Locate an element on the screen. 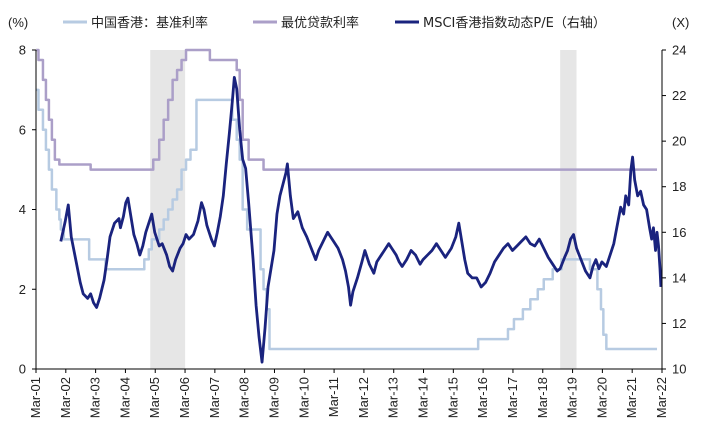 The height and width of the screenshot is (436, 701). right-axis-ticks: 10 12 14 16 18 20 22 24 is located at coordinates (674, 210).